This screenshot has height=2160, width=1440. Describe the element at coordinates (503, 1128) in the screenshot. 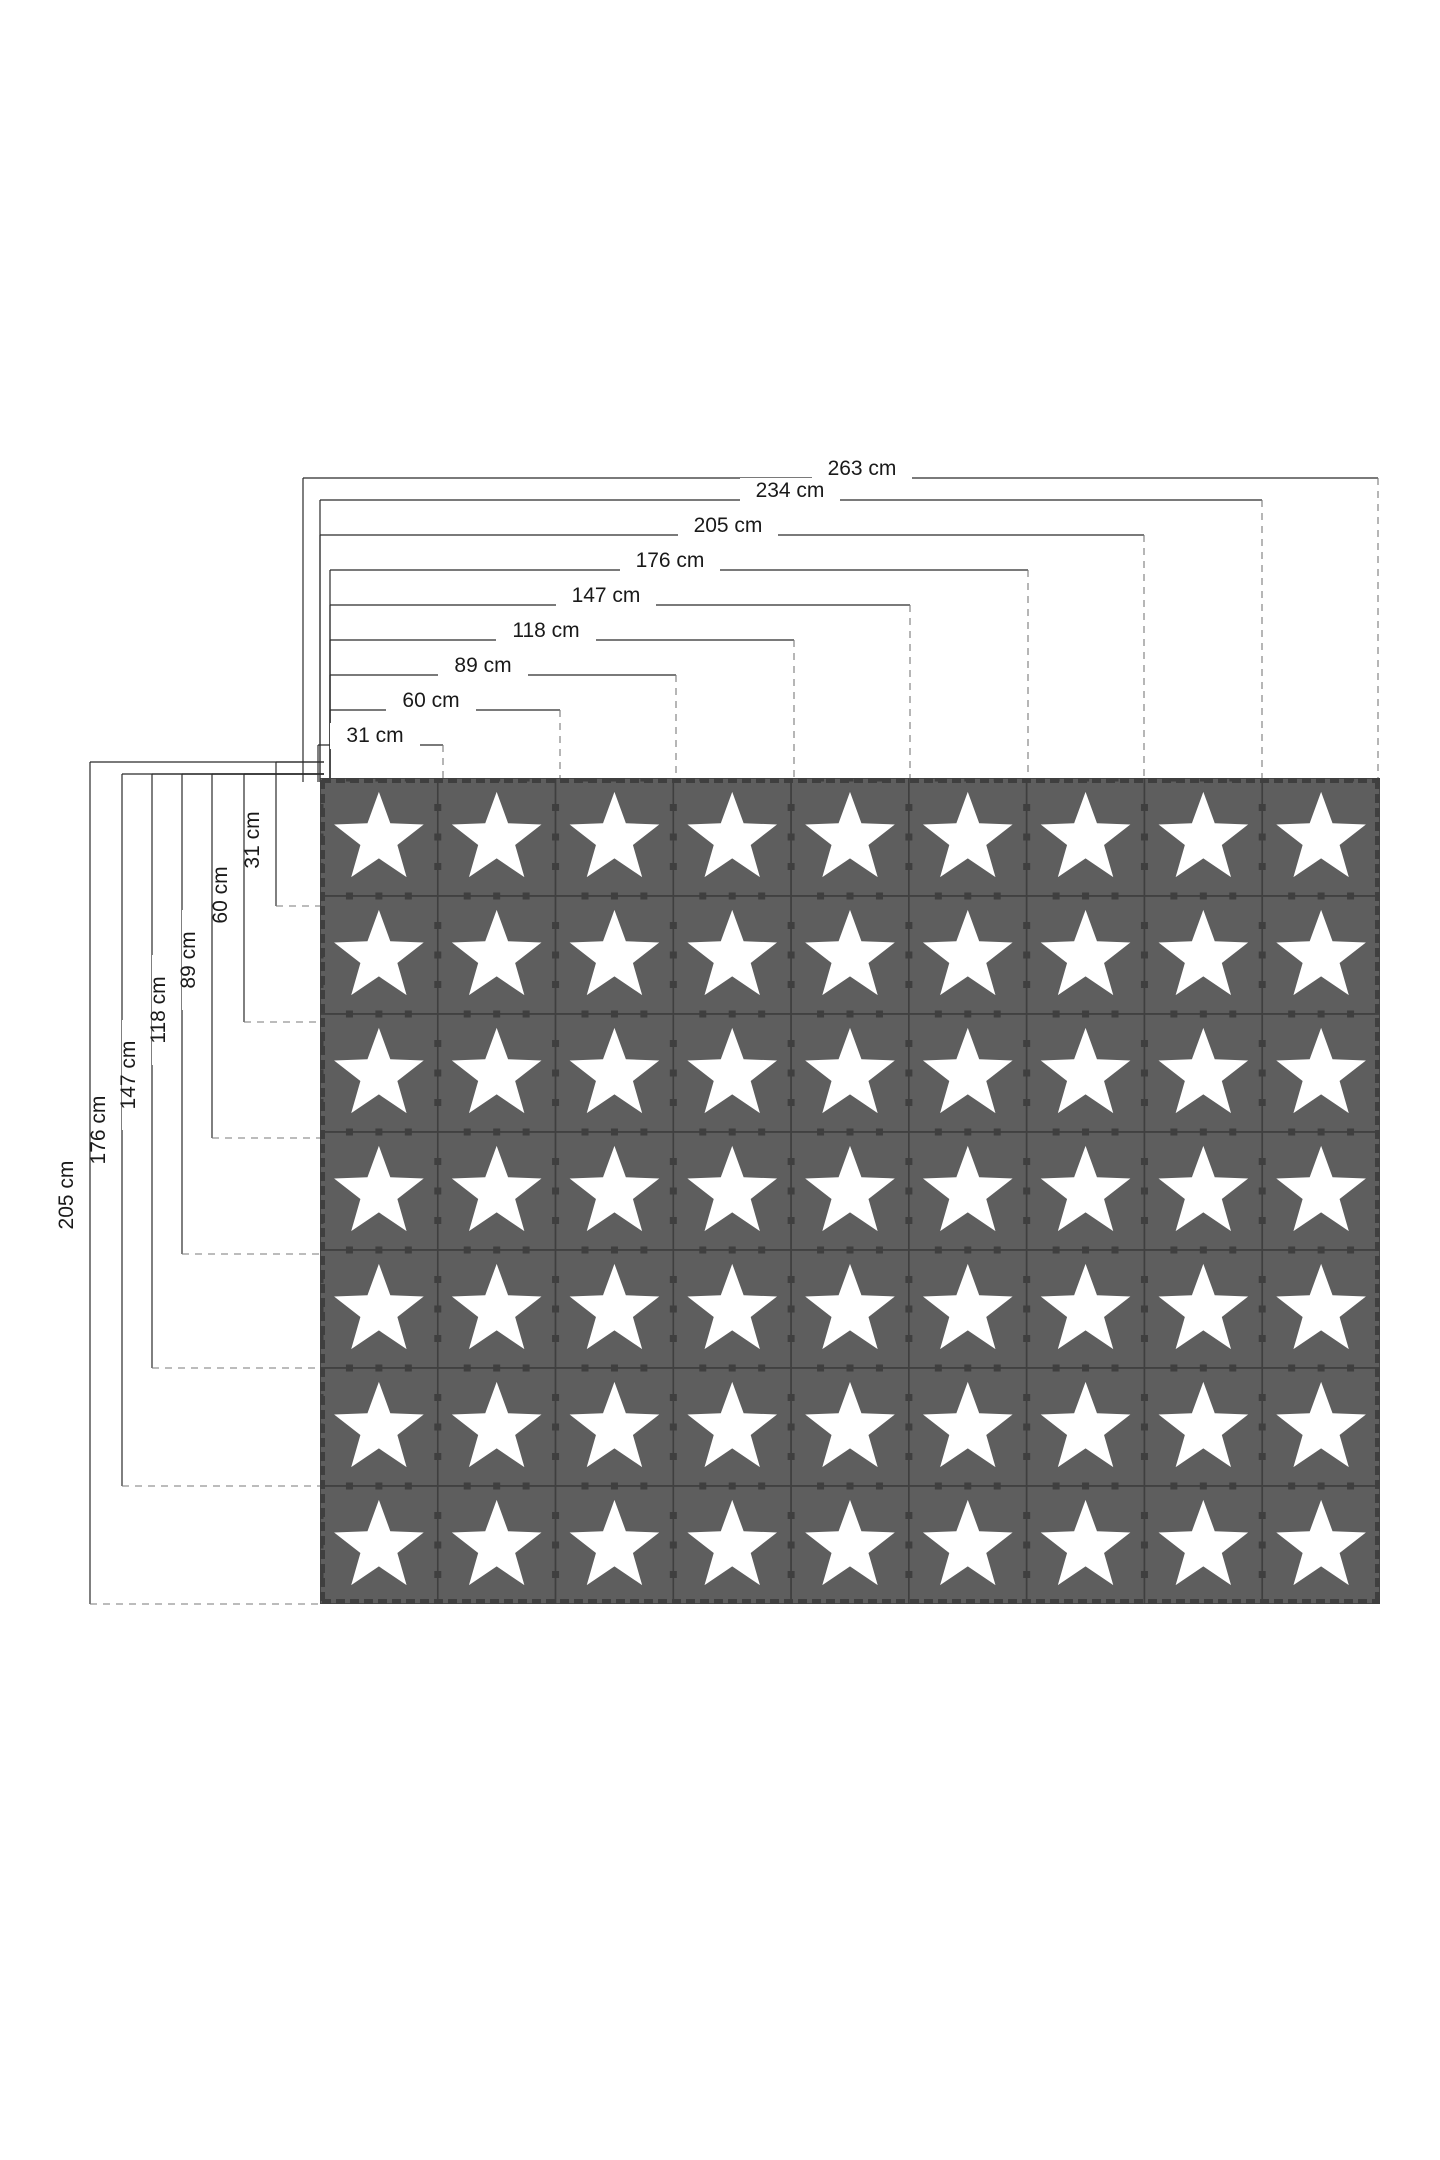

I see `dimension-h3: 89 cm` at that location.